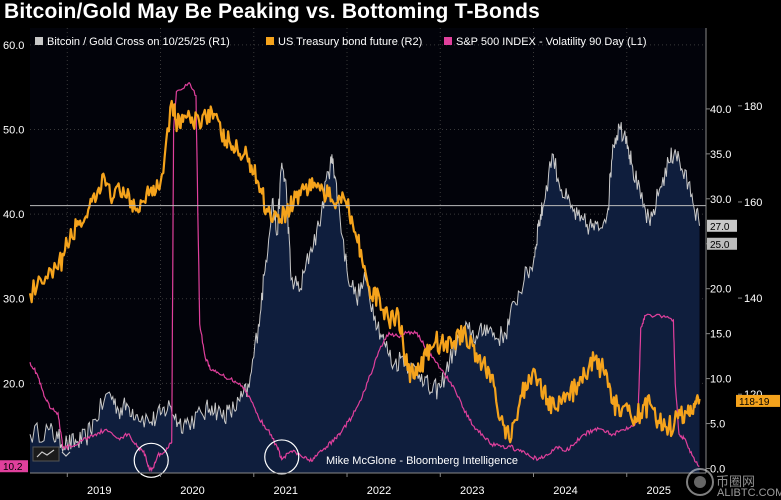  Describe the element at coordinates (749, 493) in the screenshot. I see `watermark-url: ALIBTC.COM` at that location.